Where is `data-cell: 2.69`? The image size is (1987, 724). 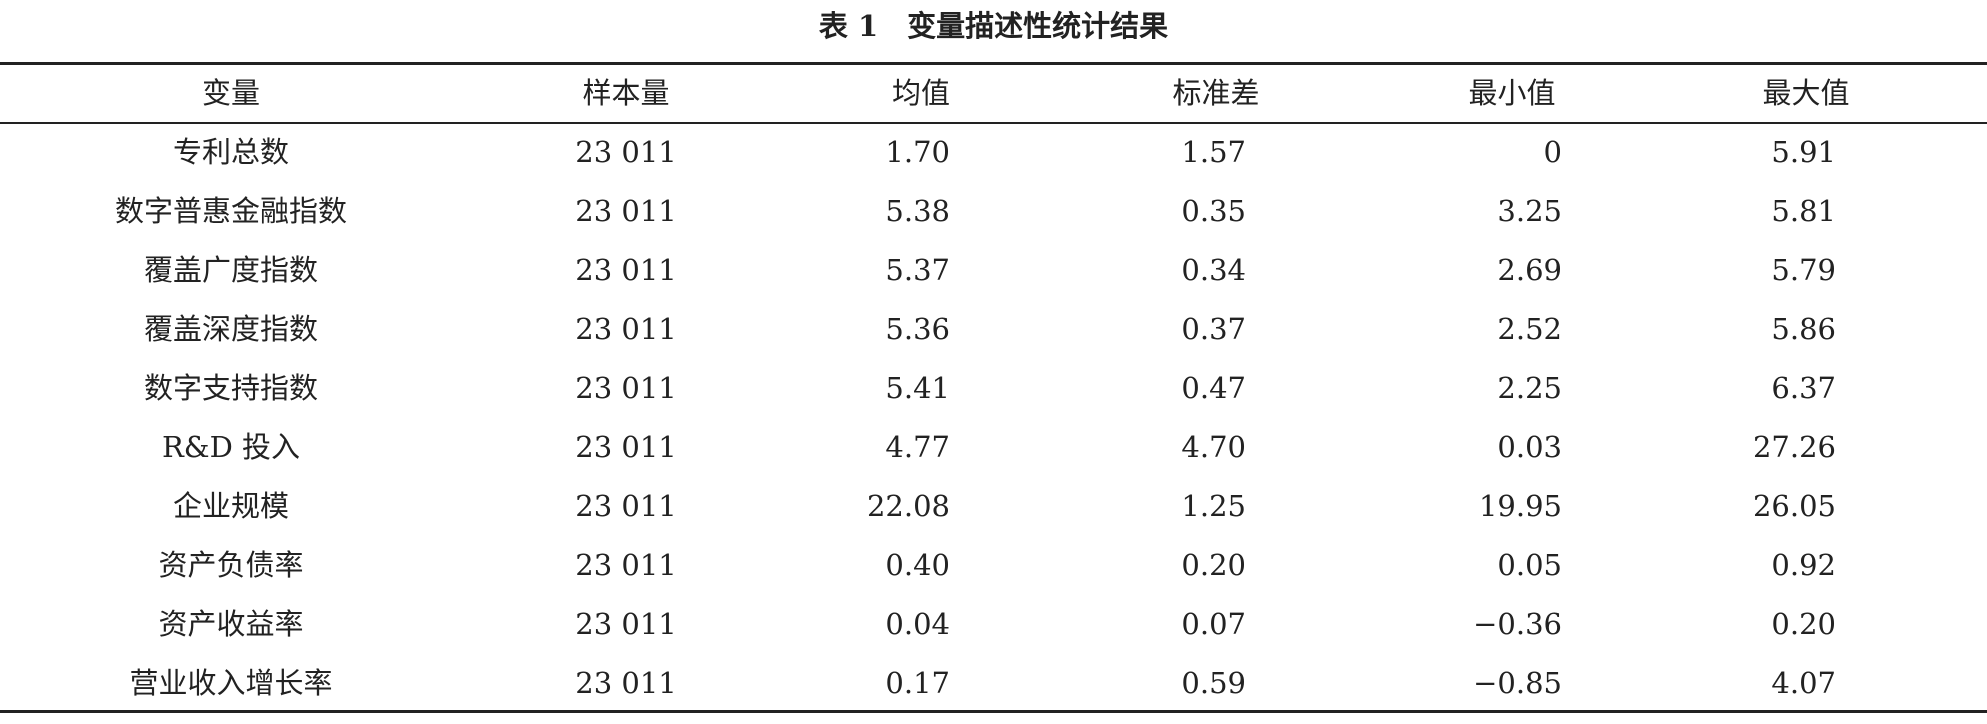
data-cell: 2.69 is located at coordinates (1529, 270).